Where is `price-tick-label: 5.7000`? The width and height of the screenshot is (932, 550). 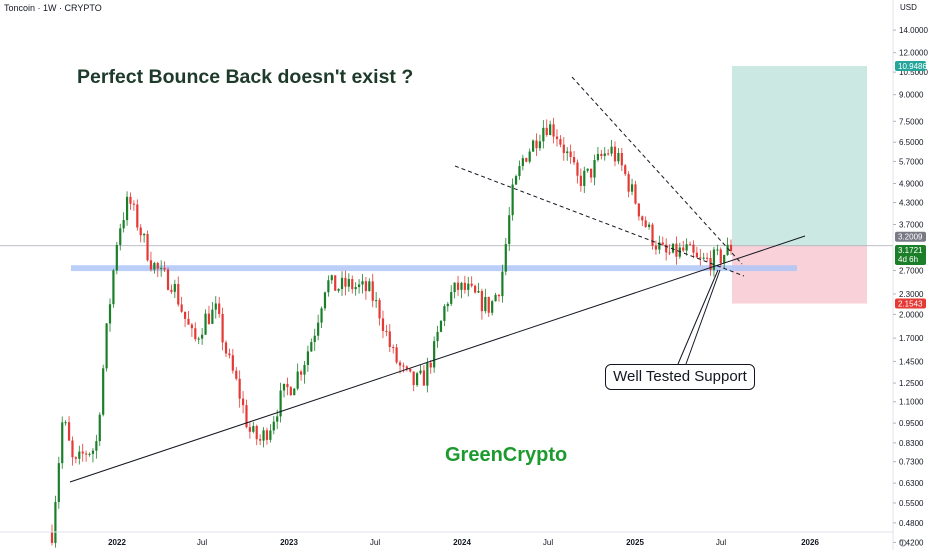 price-tick-label: 5.7000 is located at coordinates (911, 161).